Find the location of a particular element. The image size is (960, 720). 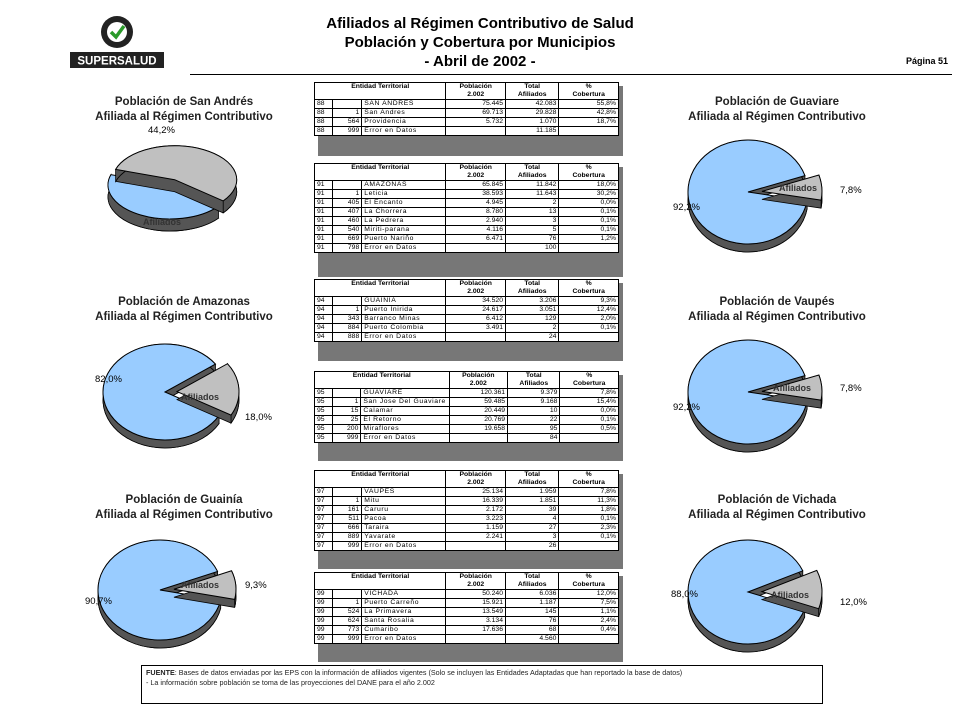

muni-code is located at coordinates (347, 301).